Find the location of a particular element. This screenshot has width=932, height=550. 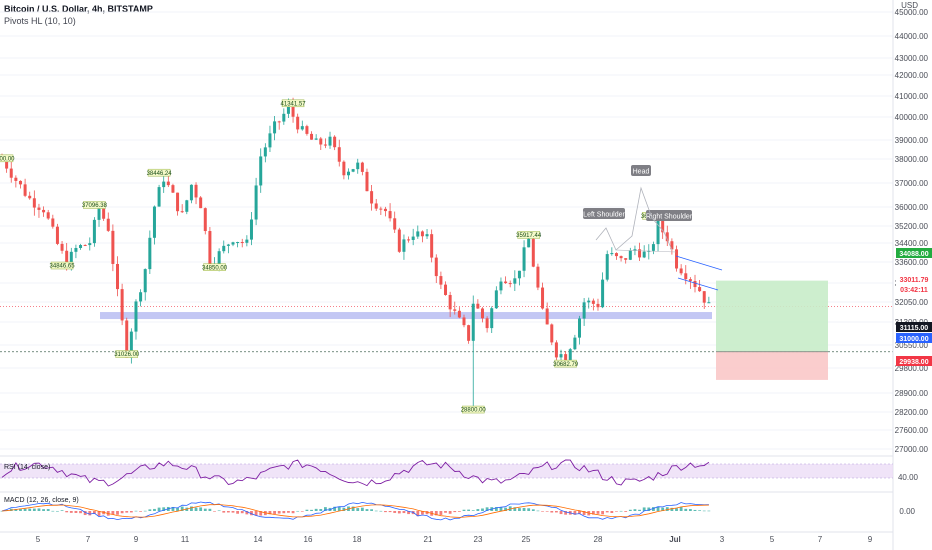

pivot-marker: 35917.44 is located at coordinates (529, 235).